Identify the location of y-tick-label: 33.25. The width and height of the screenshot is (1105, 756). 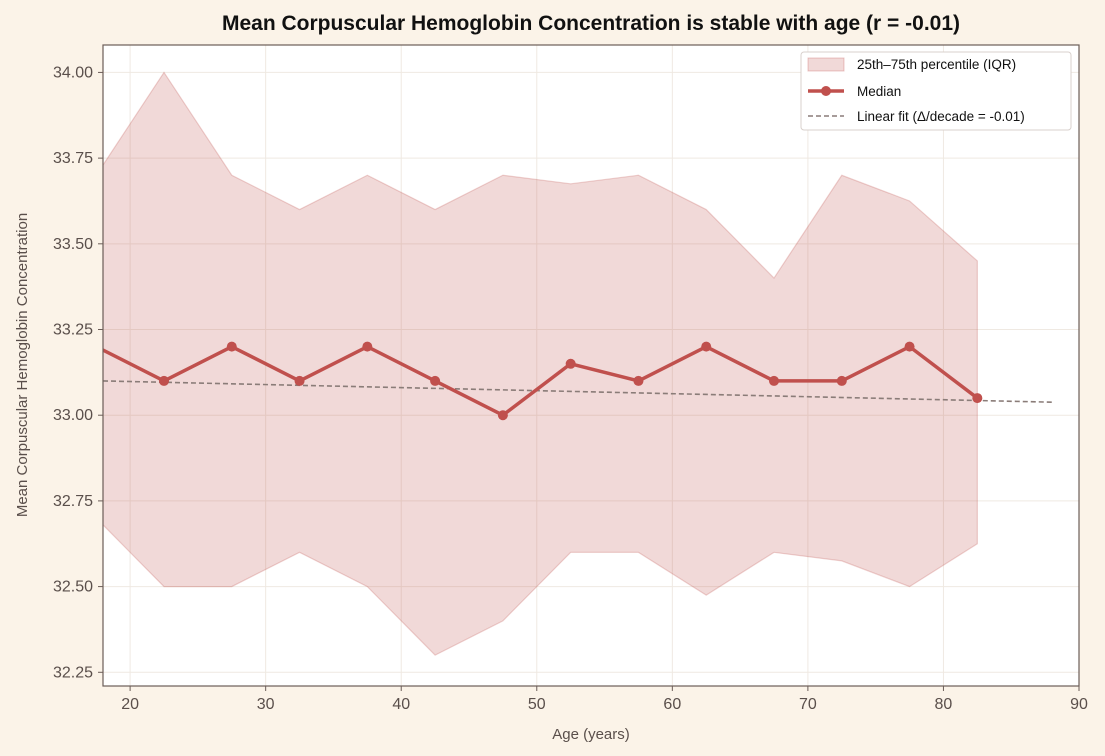
(73, 330).